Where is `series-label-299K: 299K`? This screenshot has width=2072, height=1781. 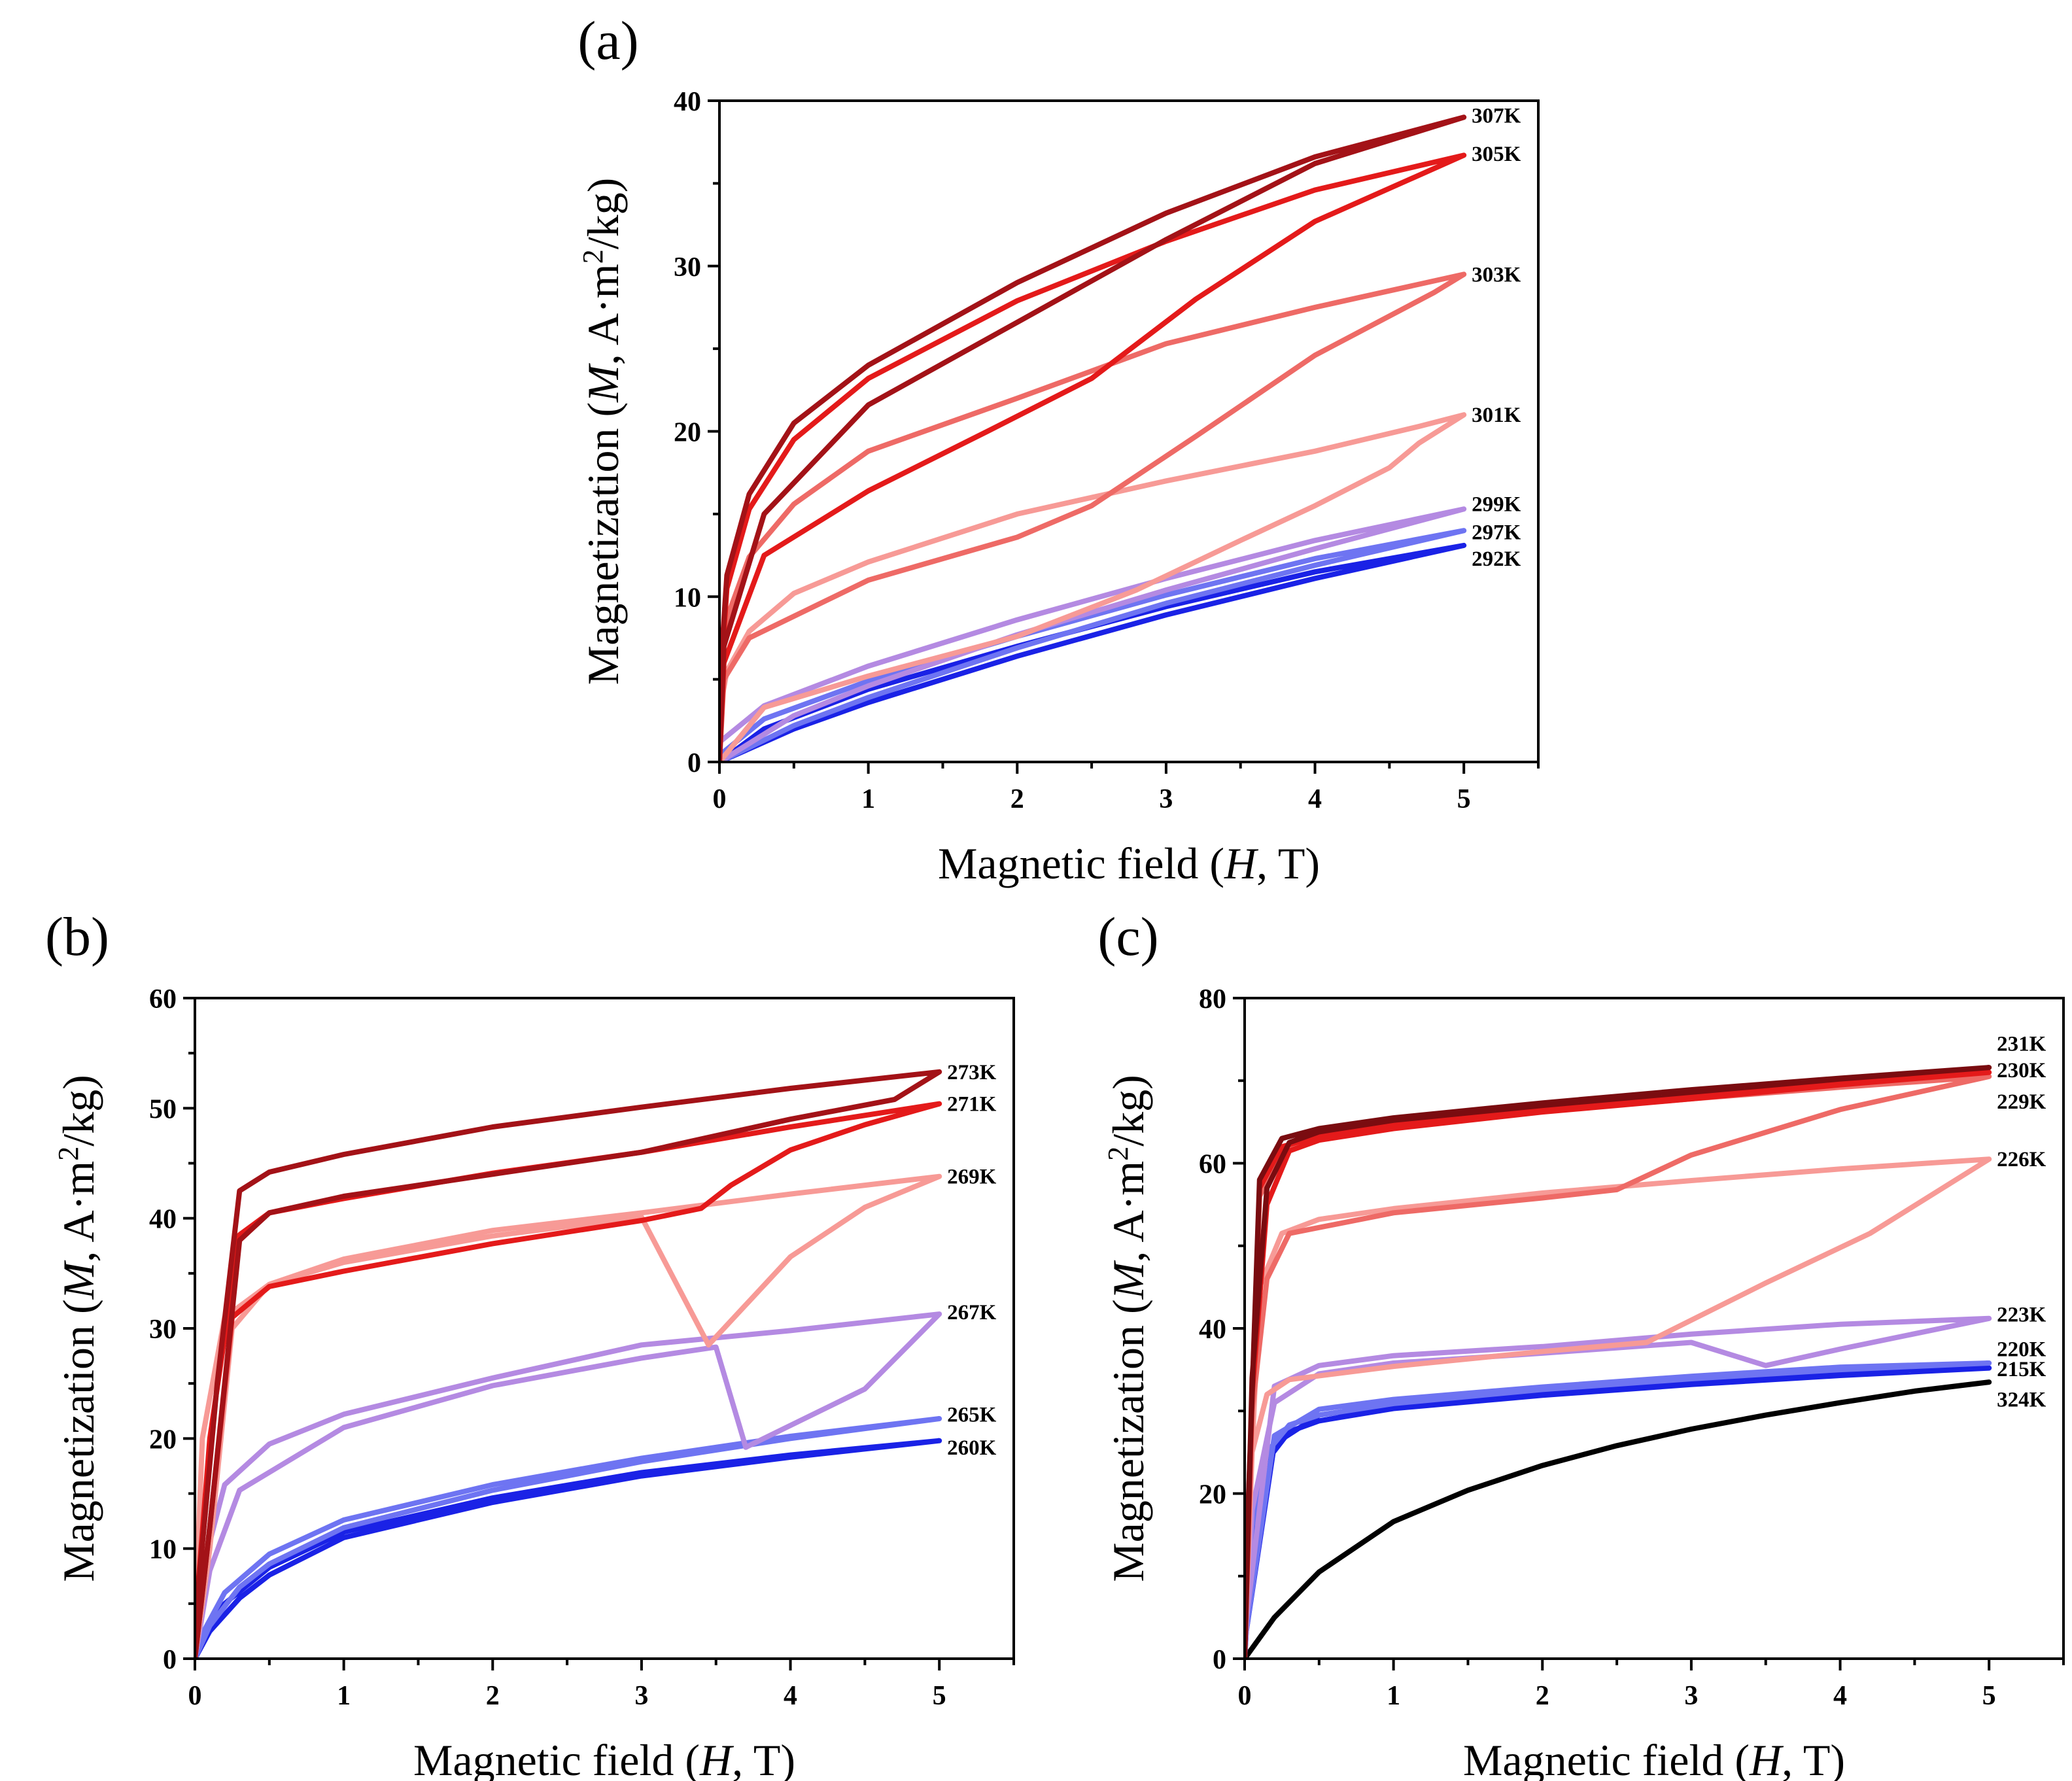
series-label-299K: 299K is located at coordinates (1497, 505).